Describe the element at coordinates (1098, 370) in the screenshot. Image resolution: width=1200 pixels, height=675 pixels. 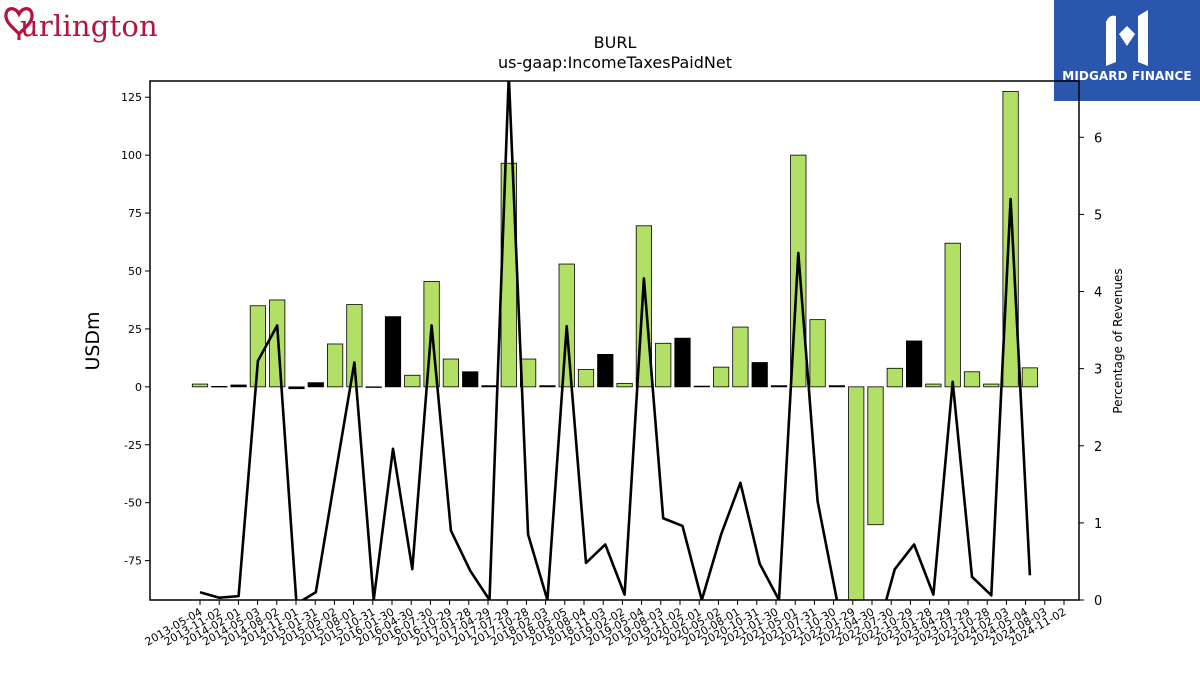
I see `y2-tick-label: 3` at that location.